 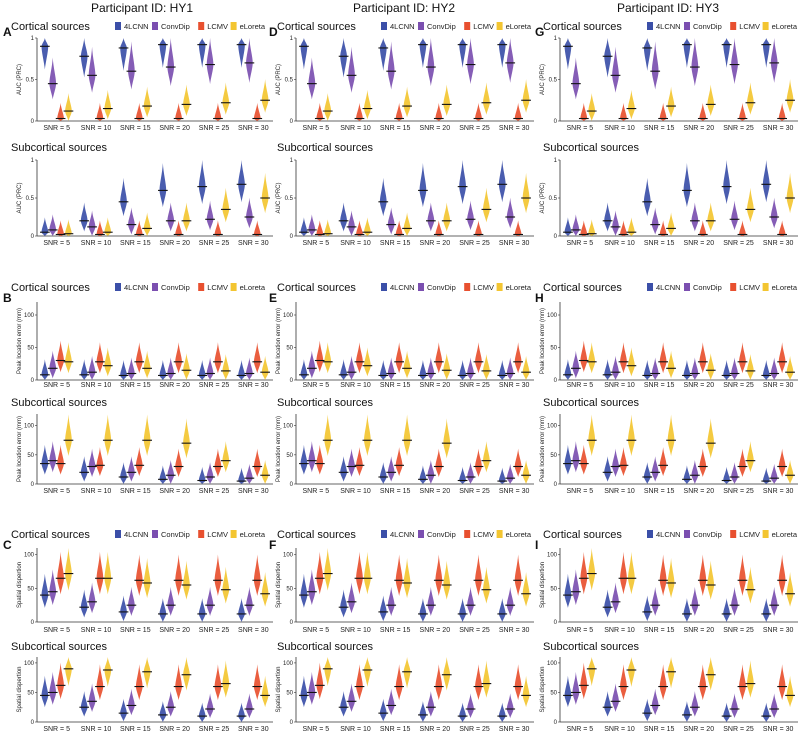 I want to click on panel-label: I, so click(x=536, y=545).